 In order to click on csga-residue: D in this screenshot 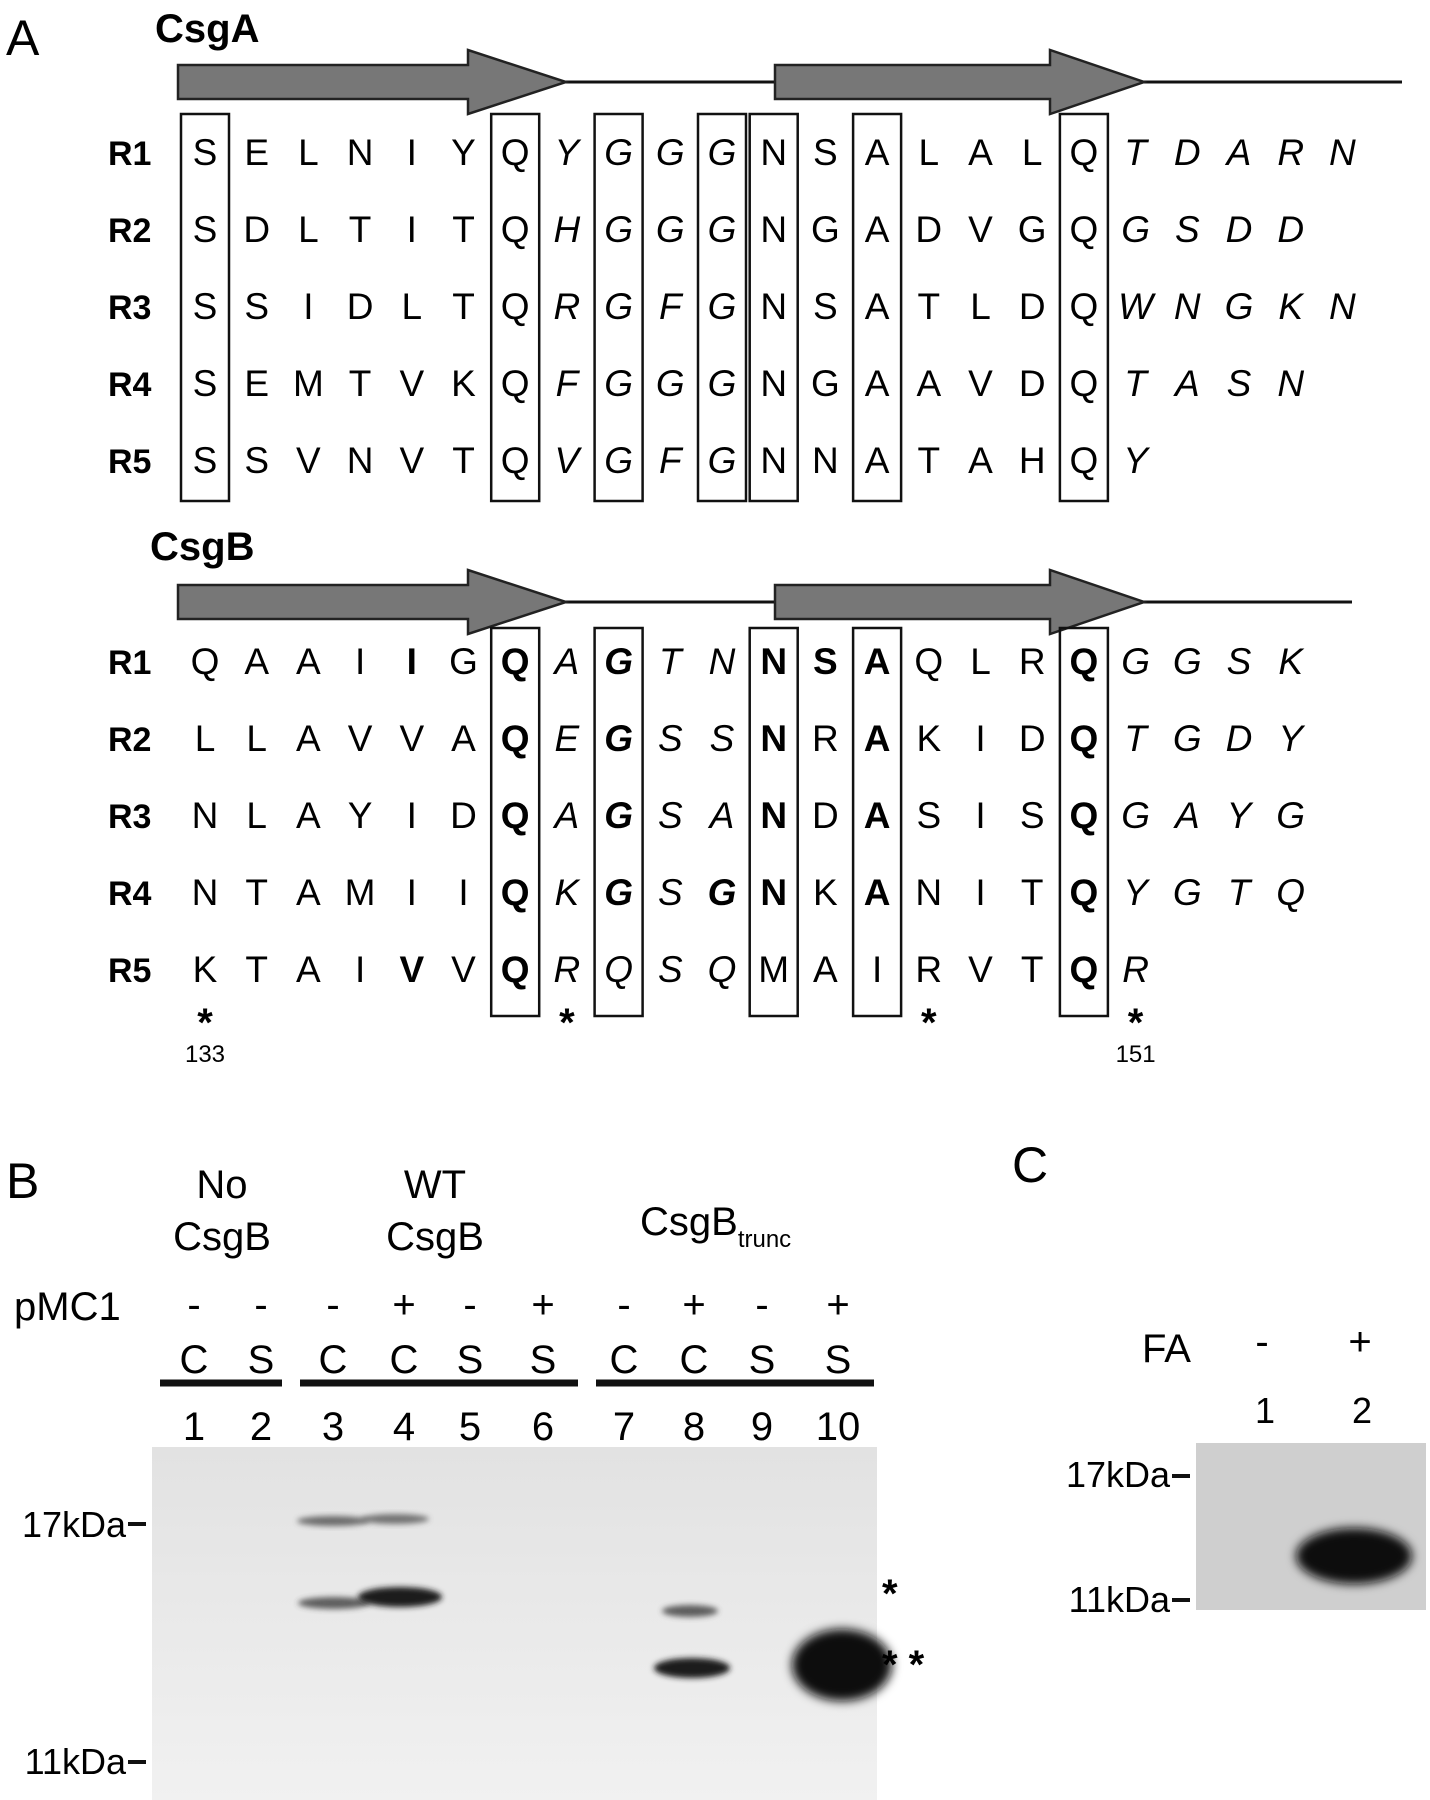, I will do `click(1187, 152)`.